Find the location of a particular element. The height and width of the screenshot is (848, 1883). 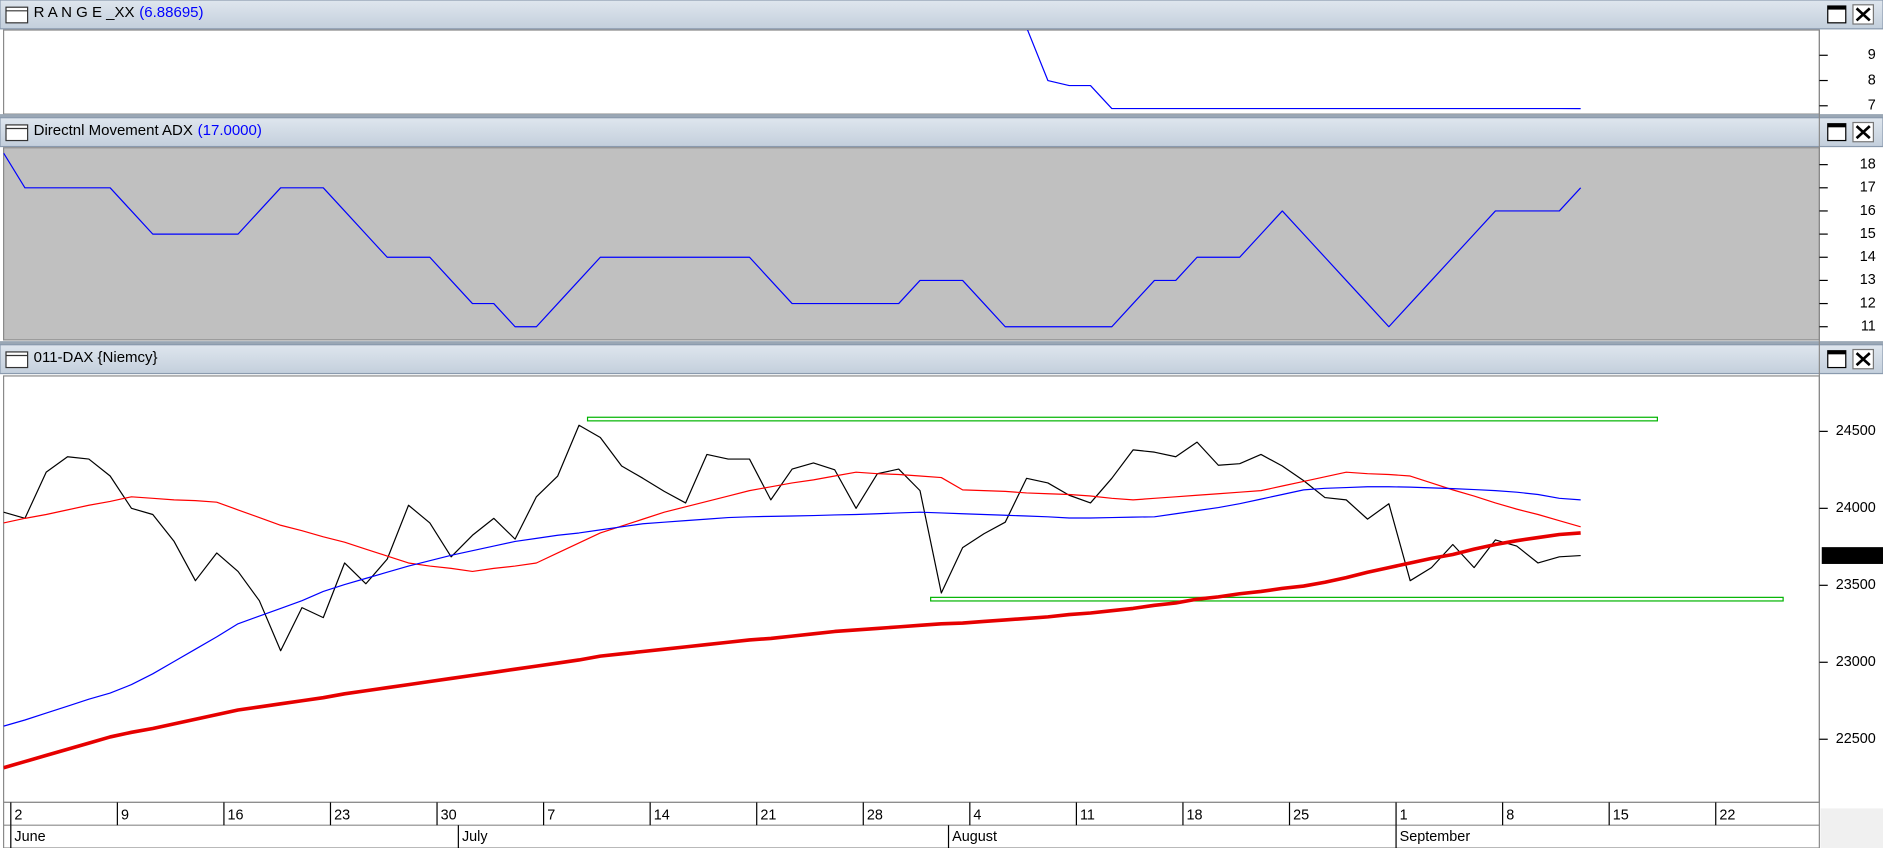

last-price-box is located at coordinates (1852, 555).